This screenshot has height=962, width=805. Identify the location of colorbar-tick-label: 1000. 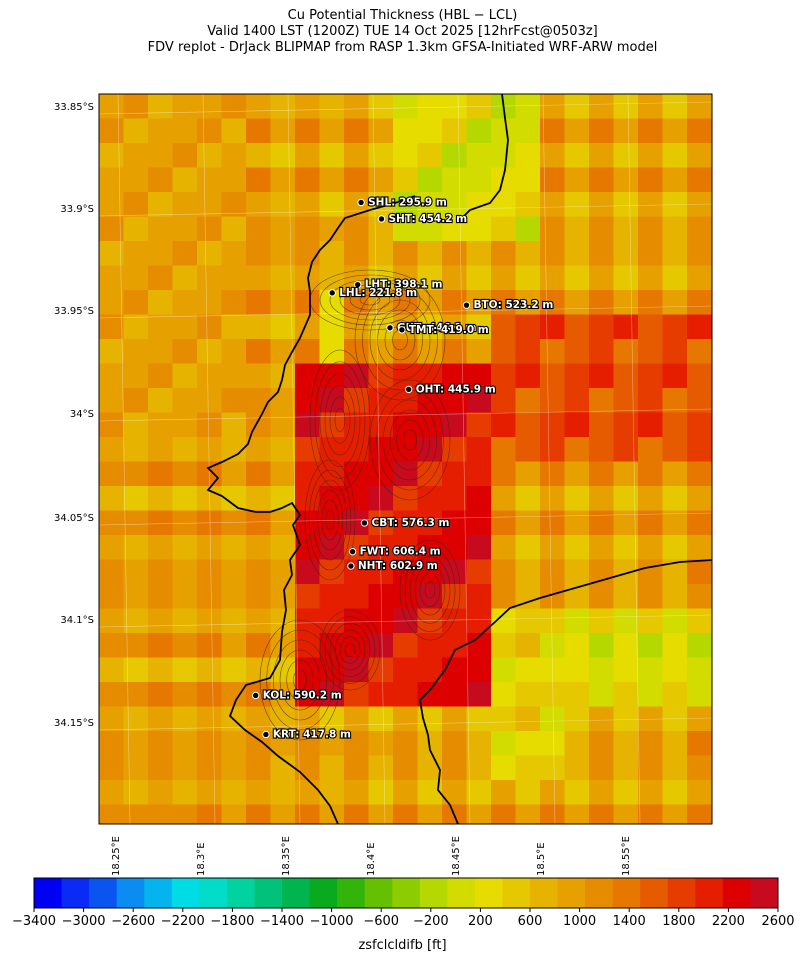
(580, 921).